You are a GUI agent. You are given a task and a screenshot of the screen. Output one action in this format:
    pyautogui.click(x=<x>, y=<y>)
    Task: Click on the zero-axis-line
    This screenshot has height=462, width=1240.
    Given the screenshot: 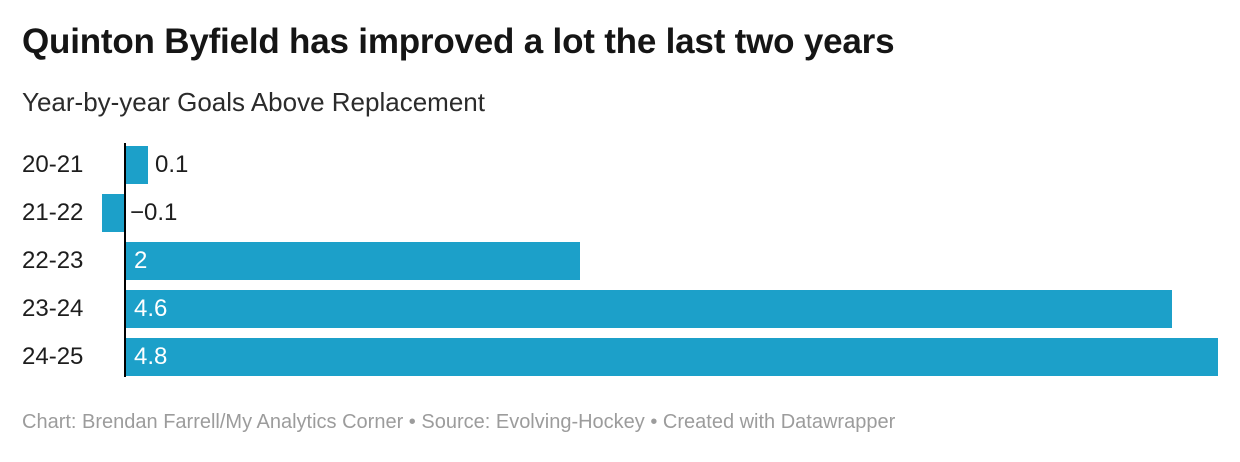 What is the action you would take?
    pyautogui.click(x=125, y=260)
    